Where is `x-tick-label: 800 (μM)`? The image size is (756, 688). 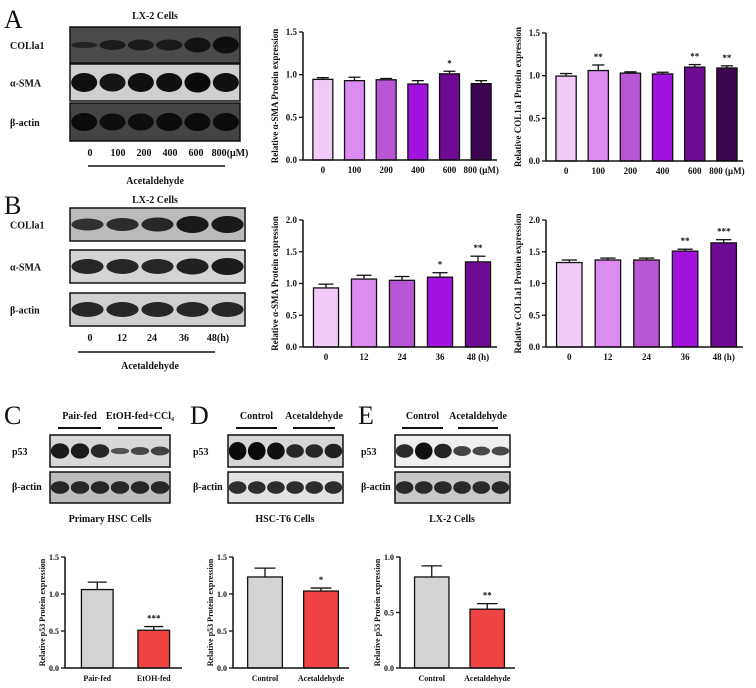 x-tick-label: 800 (μM) is located at coordinates (726, 171).